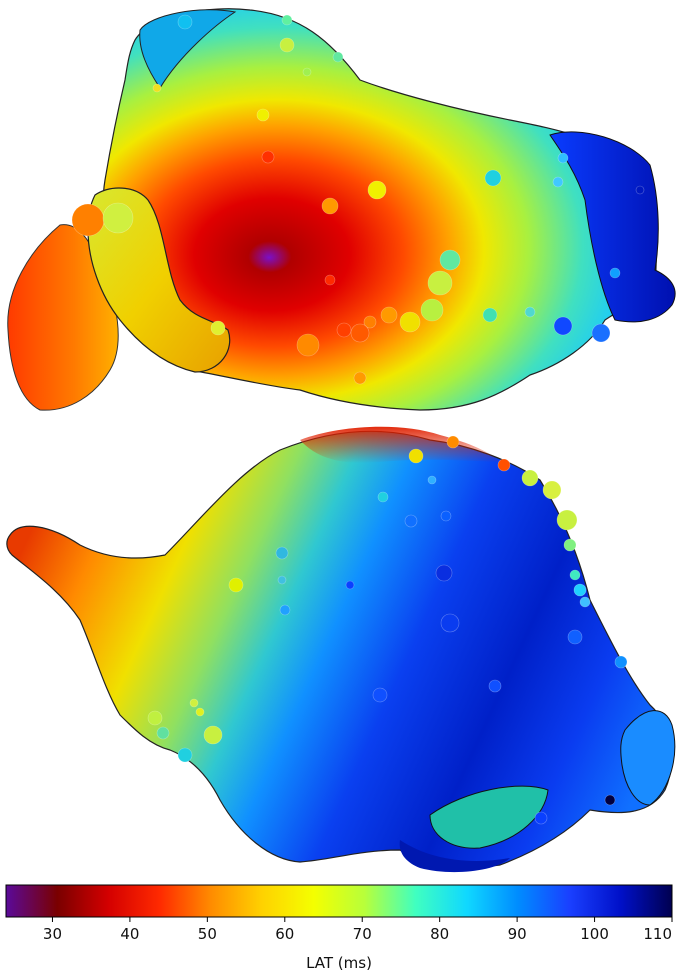  I want to click on colorbar-tick-label: 60, so click(284, 934).